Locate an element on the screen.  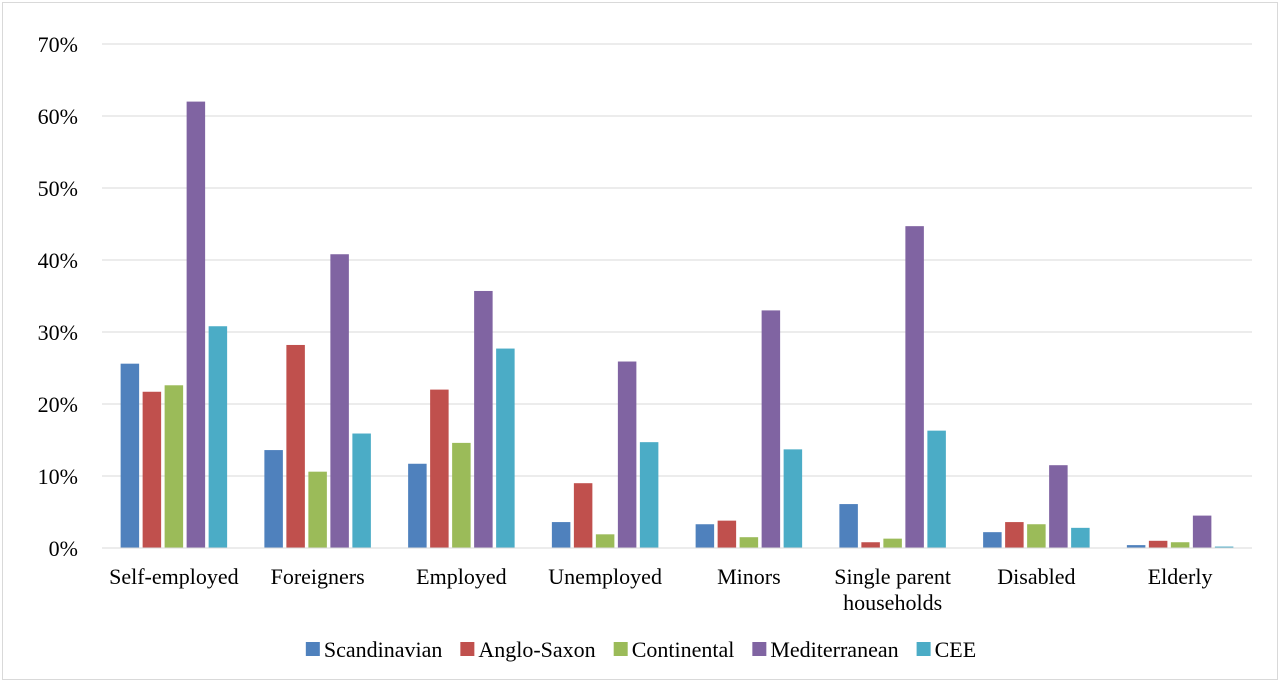
y-tick-label: 70% is located at coordinates (58, 44).